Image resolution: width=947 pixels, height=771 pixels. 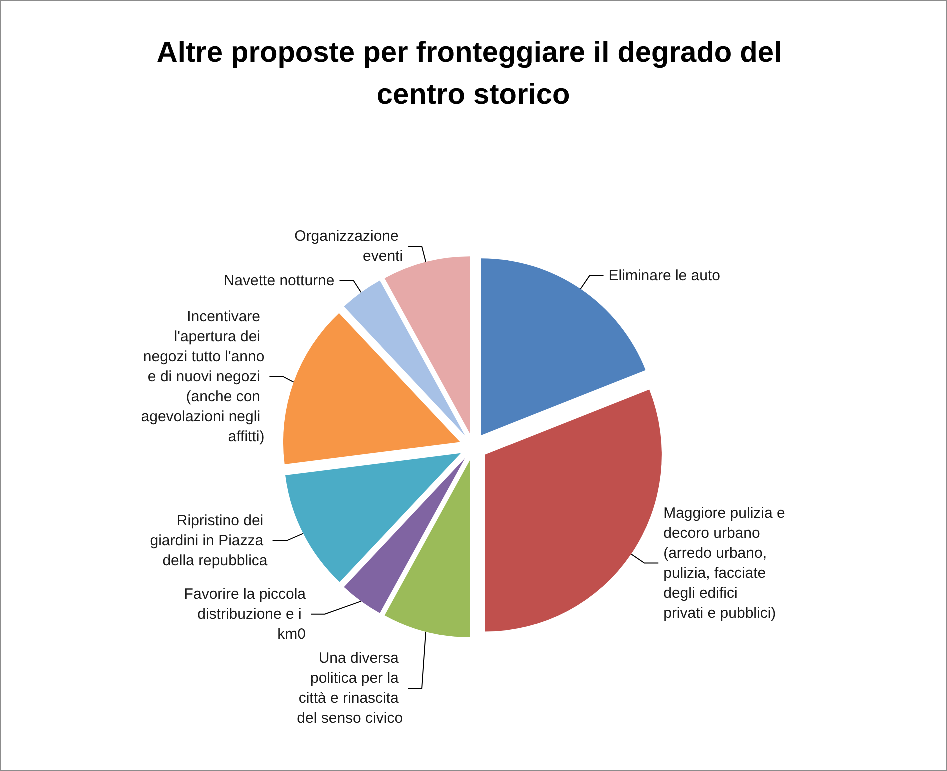 I want to click on slice-label: Una diversa politica per la città e rinascita del senso civico, so click(x=350, y=689).